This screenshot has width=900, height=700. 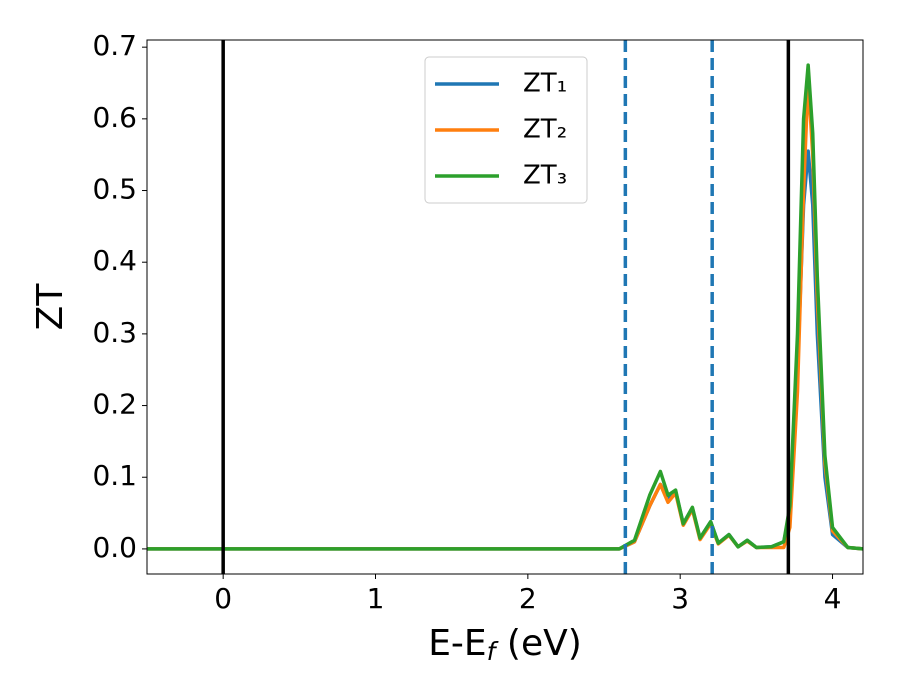 What do you see at coordinates (506, 130) in the screenshot?
I see `legend-box` at bounding box center [506, 130].